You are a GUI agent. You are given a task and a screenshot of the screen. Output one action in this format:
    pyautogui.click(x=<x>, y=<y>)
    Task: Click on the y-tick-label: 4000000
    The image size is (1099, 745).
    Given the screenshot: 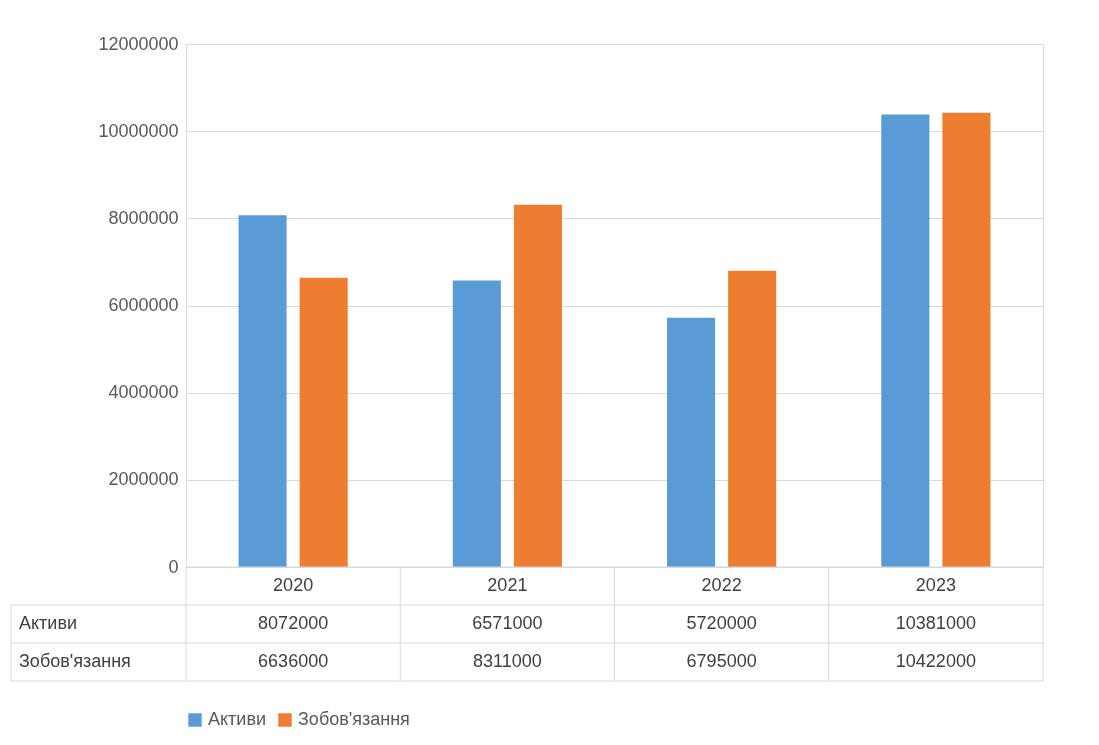 What is the action you would take?
    pyautogui.click(x=143, y=392)
    